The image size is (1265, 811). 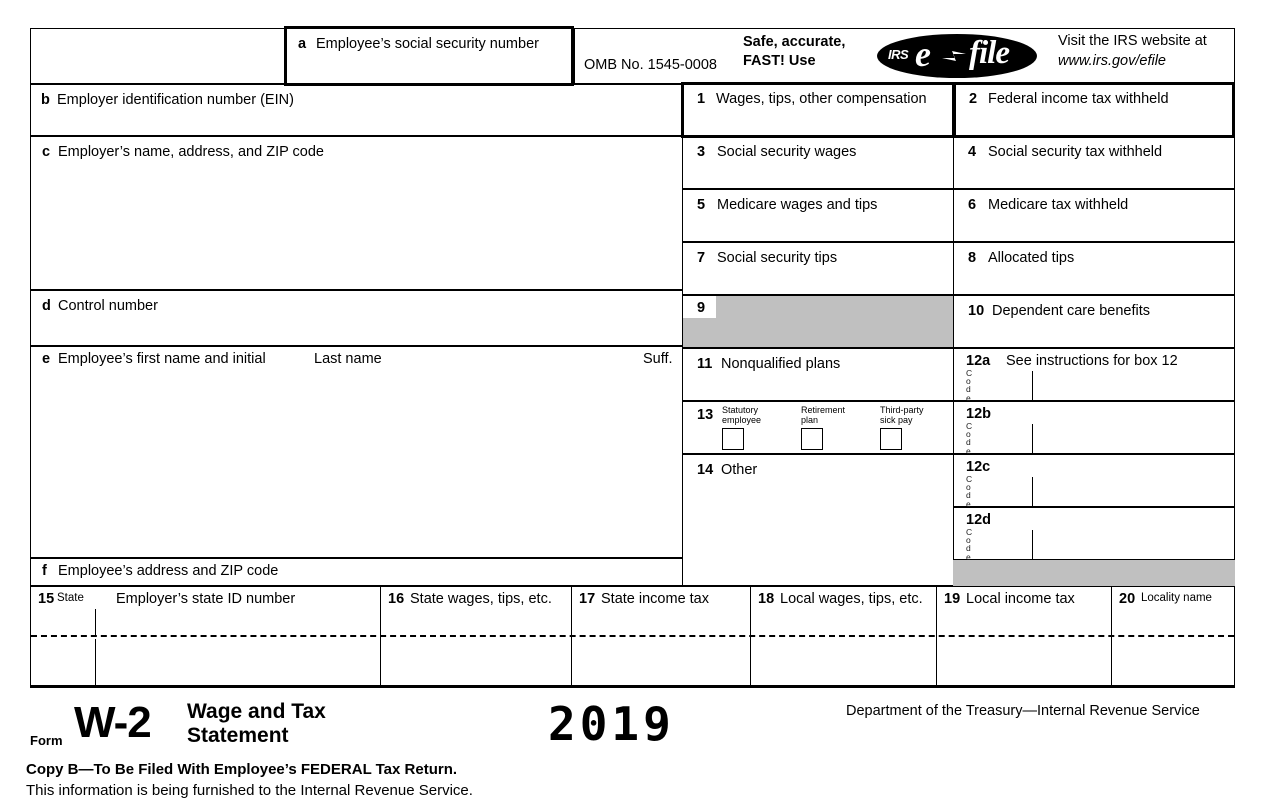 I want to click on box-b-label: Employer identification number (EIN), so click(x=175, y=100).